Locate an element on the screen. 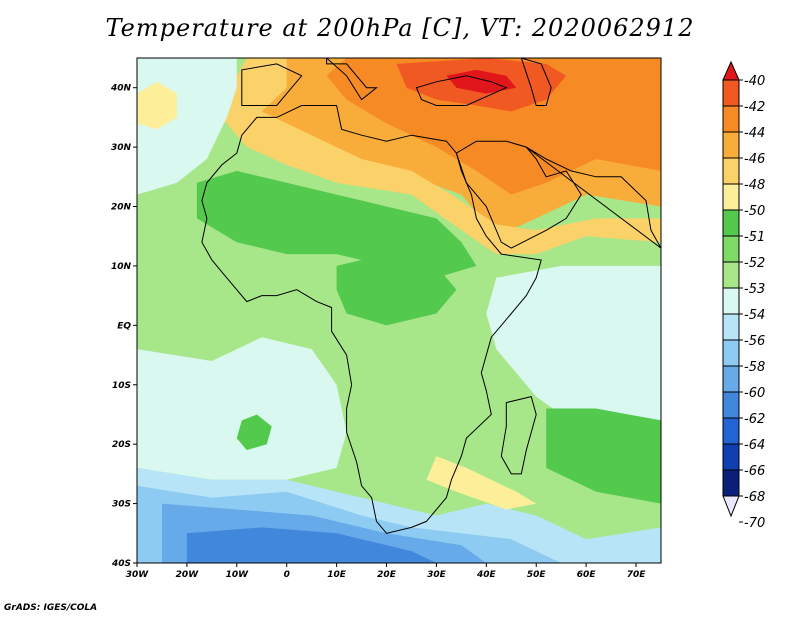  colorbar-label: -50 is located at coordinates (754, 211).